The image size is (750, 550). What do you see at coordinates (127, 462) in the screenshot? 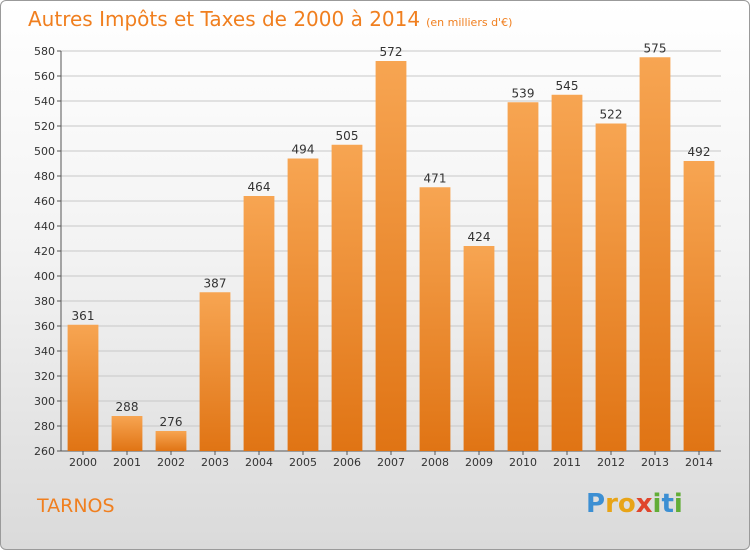
I see `x-tick-label: 2001` at bounding box center [127, 462].